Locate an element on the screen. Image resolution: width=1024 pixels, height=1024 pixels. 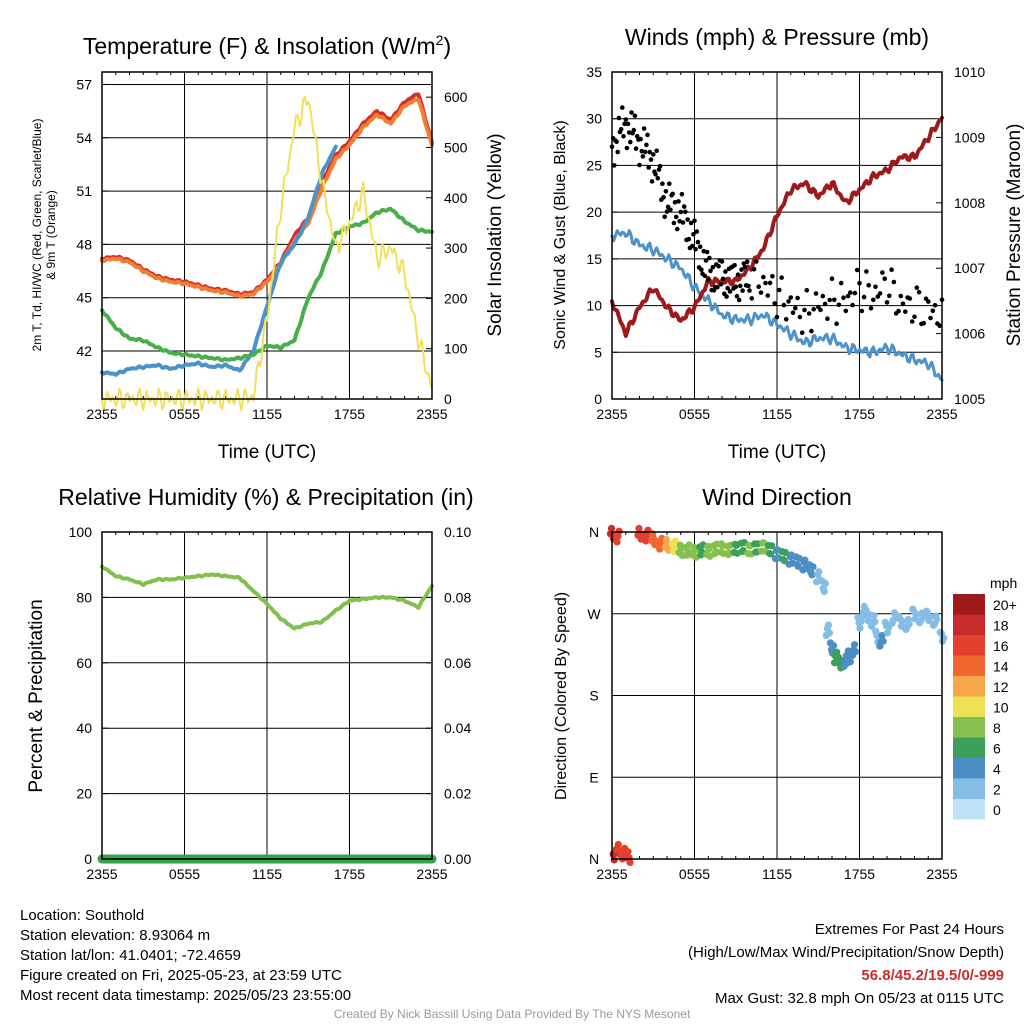
temp-panel-xlabel: Time (UTC) is located at coordinates (267, 452).